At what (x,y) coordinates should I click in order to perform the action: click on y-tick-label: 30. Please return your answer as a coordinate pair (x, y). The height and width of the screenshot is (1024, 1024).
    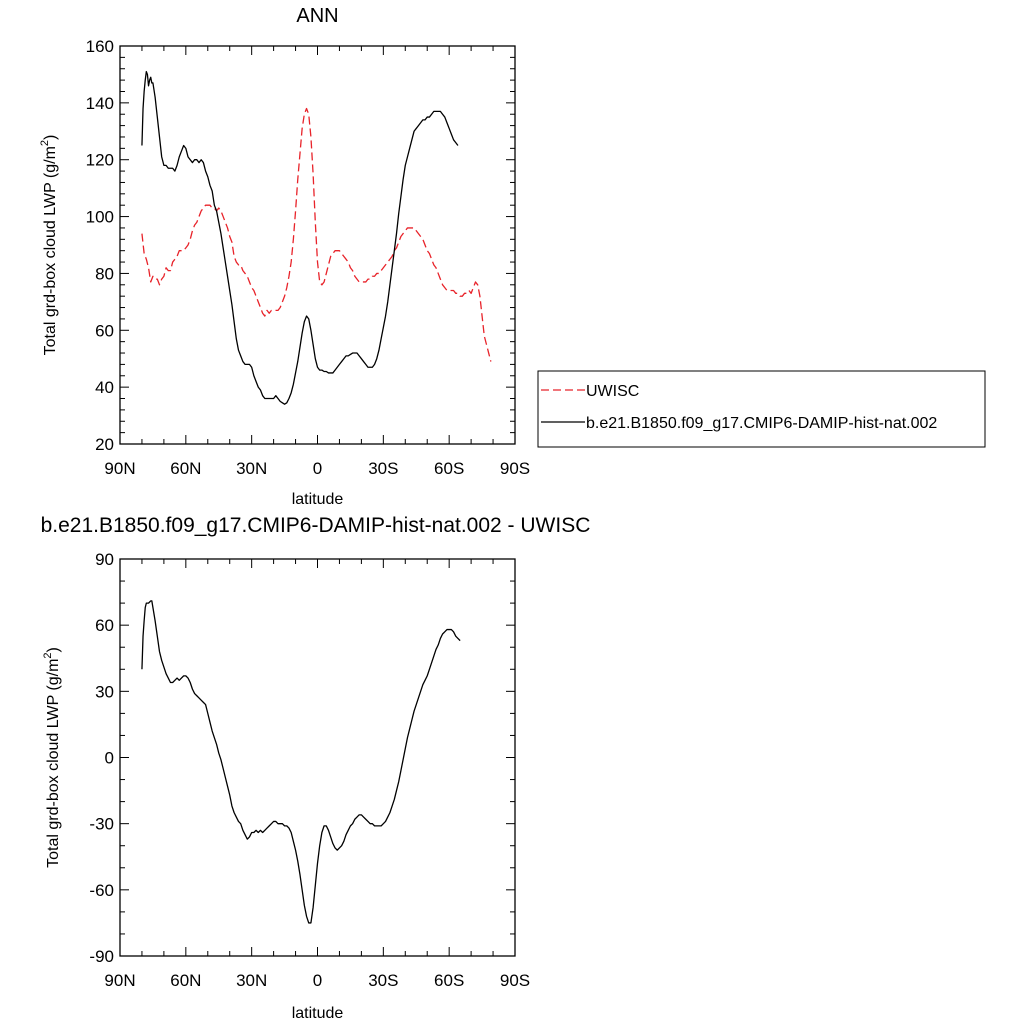
    Looking at the image, I should click on (104, 691).